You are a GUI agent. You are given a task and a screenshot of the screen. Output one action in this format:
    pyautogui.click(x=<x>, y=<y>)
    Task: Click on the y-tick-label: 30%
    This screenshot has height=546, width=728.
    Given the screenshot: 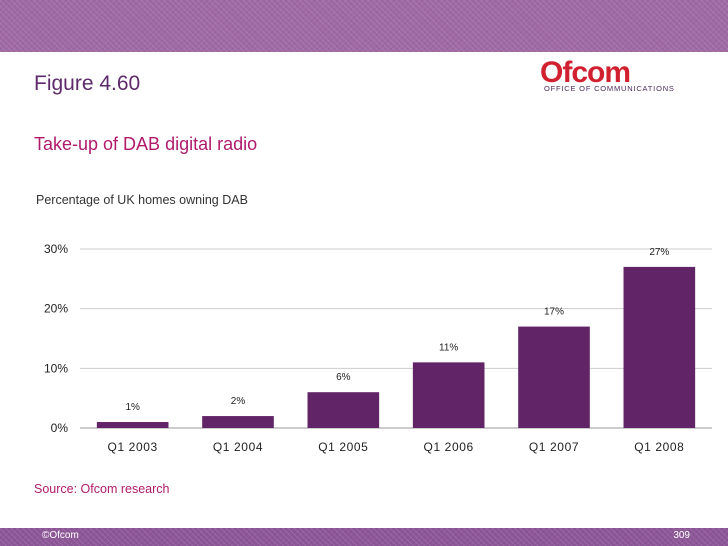 What is the action you would take?
    pyautogui.click(x=56, y=249)
    